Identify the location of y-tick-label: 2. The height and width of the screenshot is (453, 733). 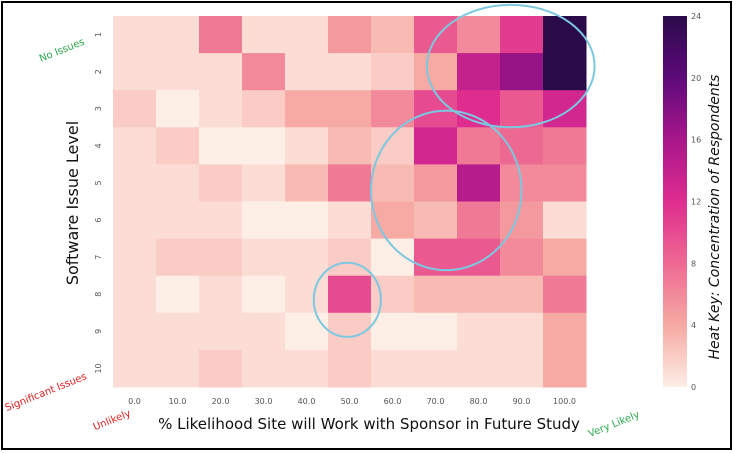
(98, 71).